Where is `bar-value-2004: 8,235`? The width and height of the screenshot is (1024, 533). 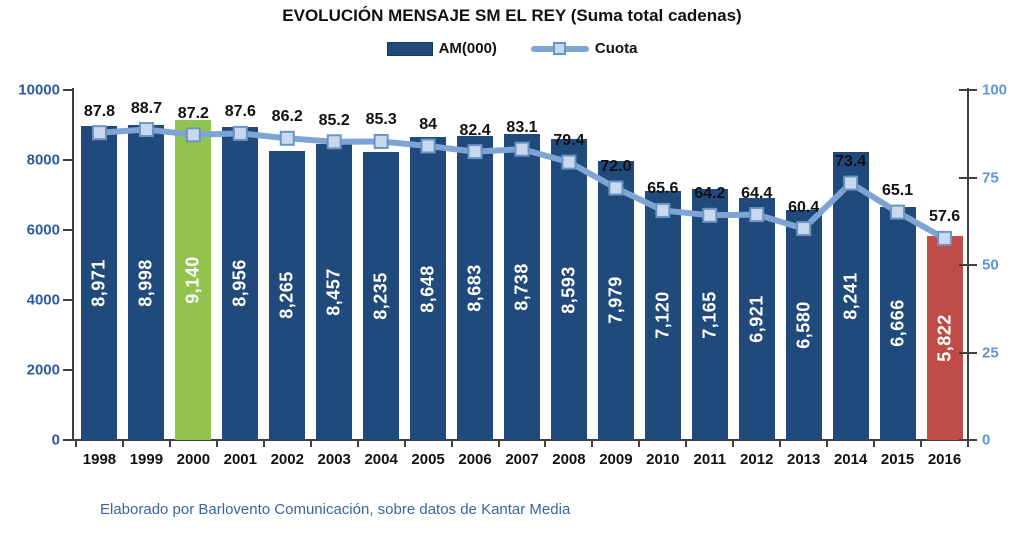 bar-value-2004: 8,235 is located at coordinates (380, 296).